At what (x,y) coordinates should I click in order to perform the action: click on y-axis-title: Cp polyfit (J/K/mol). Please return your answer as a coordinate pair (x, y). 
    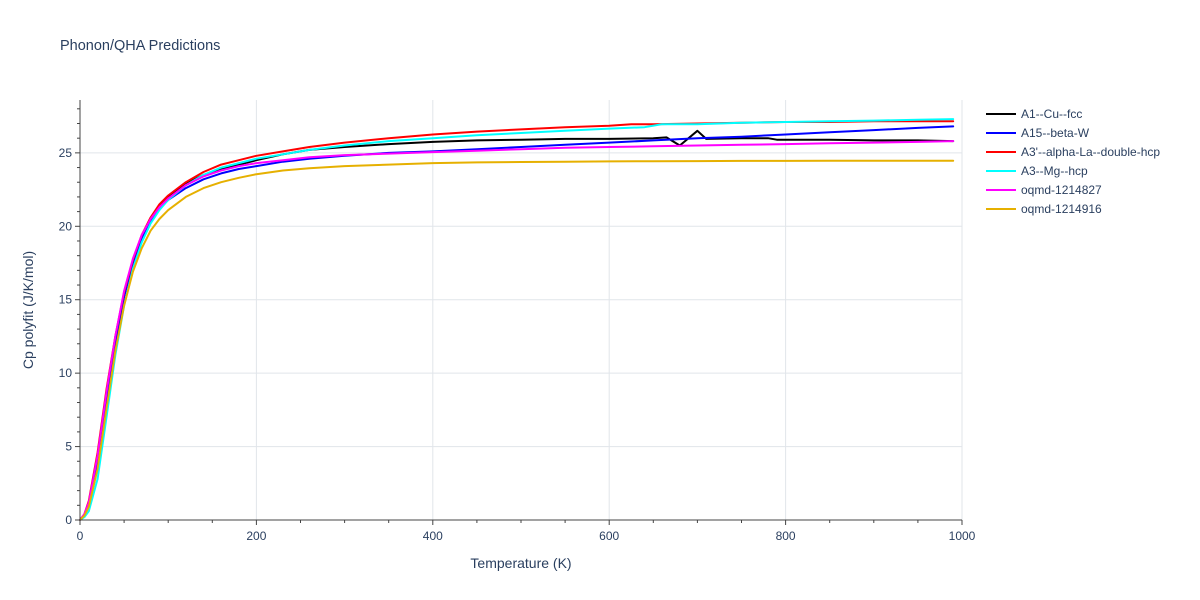
    Looking at the image, I should click on (28, 310).